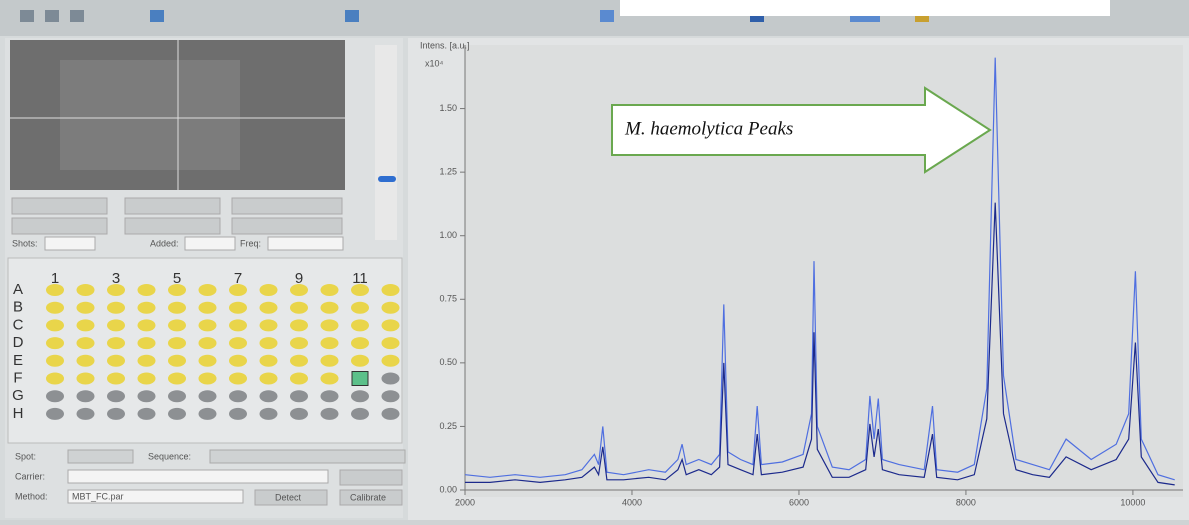 This screenshot has width=1189, height=525. Describe the element at coordinates (288, 497) in the screenshot. I see `detect-text: Detect` at that location.